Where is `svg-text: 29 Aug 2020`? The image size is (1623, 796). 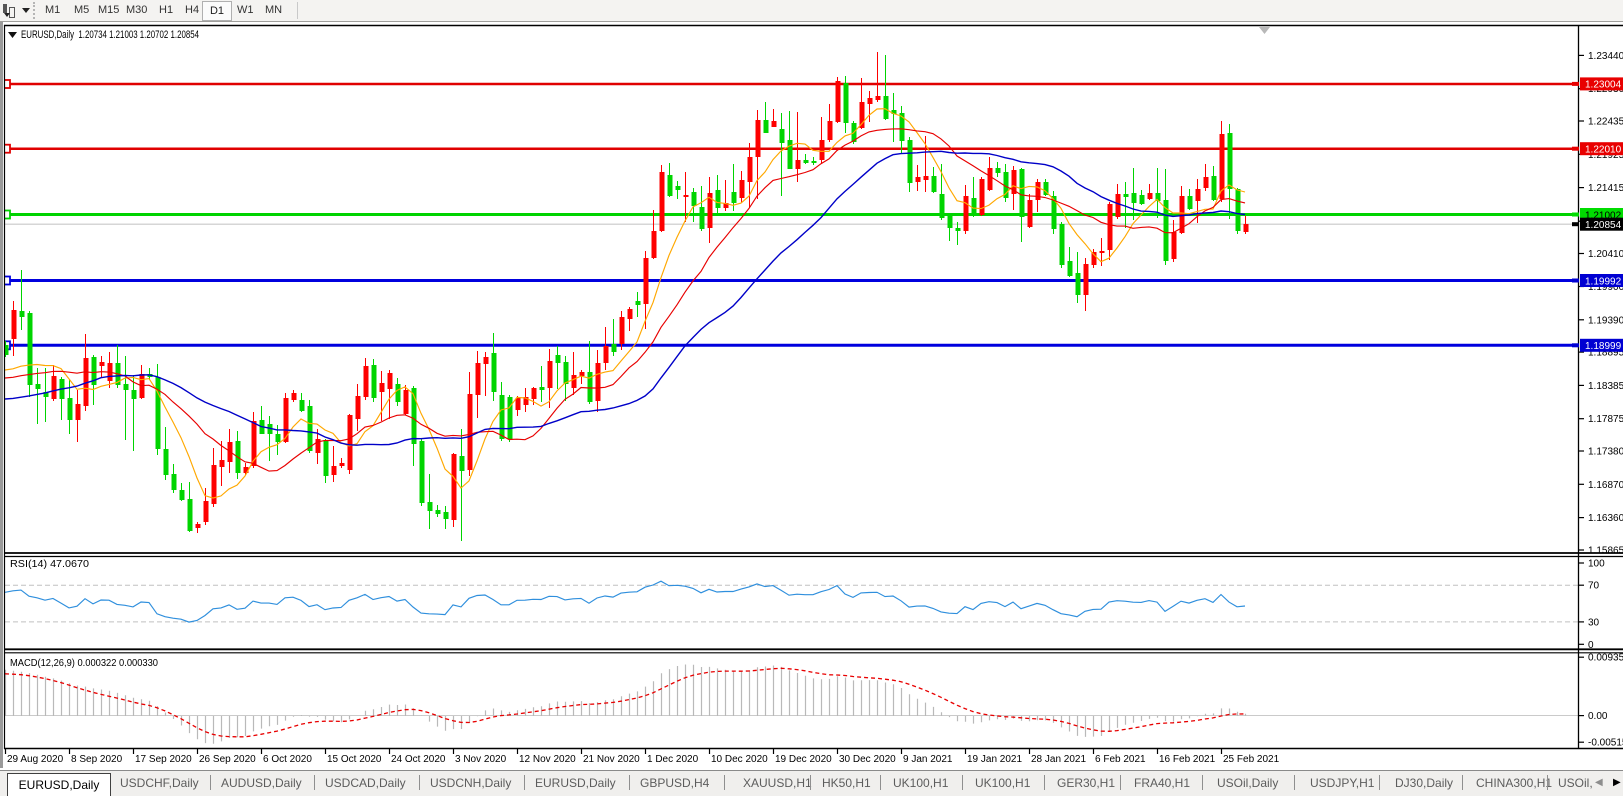
svg-text: 29 Aug 2020 is located at coordinates (35, 759).